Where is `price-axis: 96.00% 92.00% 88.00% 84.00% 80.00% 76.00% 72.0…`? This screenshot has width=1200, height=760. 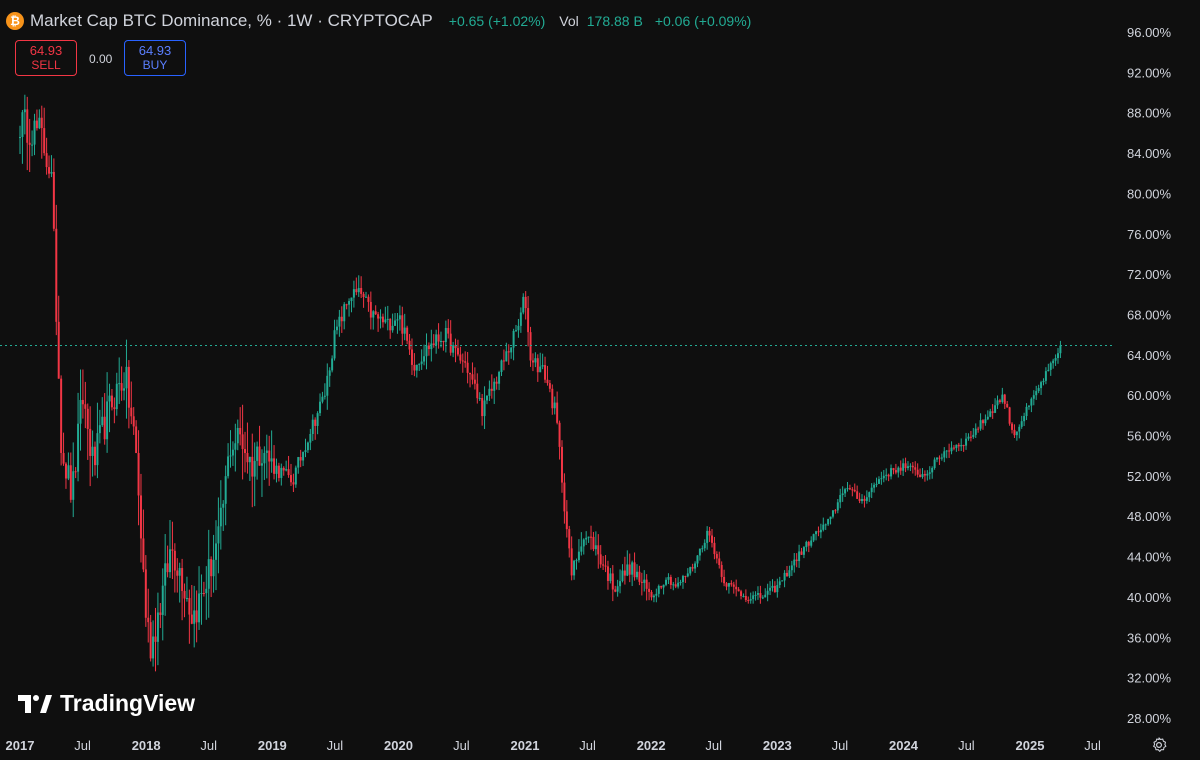
price-axis: 96.00% 92.00% 88.00% 84.00% 80.00% 76.00% 72.0… is located at coordinates (1149, 375).